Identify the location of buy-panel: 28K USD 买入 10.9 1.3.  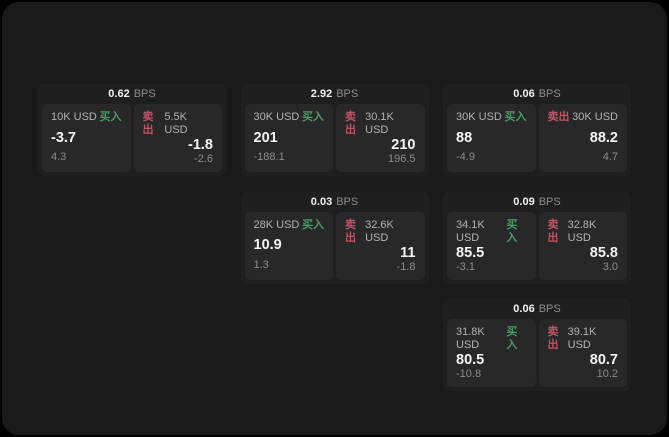
(288, 245).